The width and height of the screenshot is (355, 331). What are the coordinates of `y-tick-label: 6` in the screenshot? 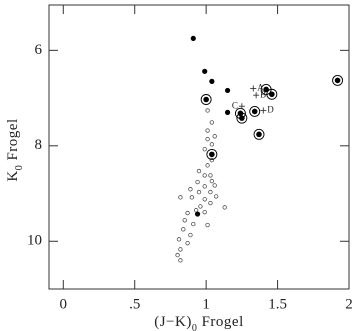 It's located at (39, 50).